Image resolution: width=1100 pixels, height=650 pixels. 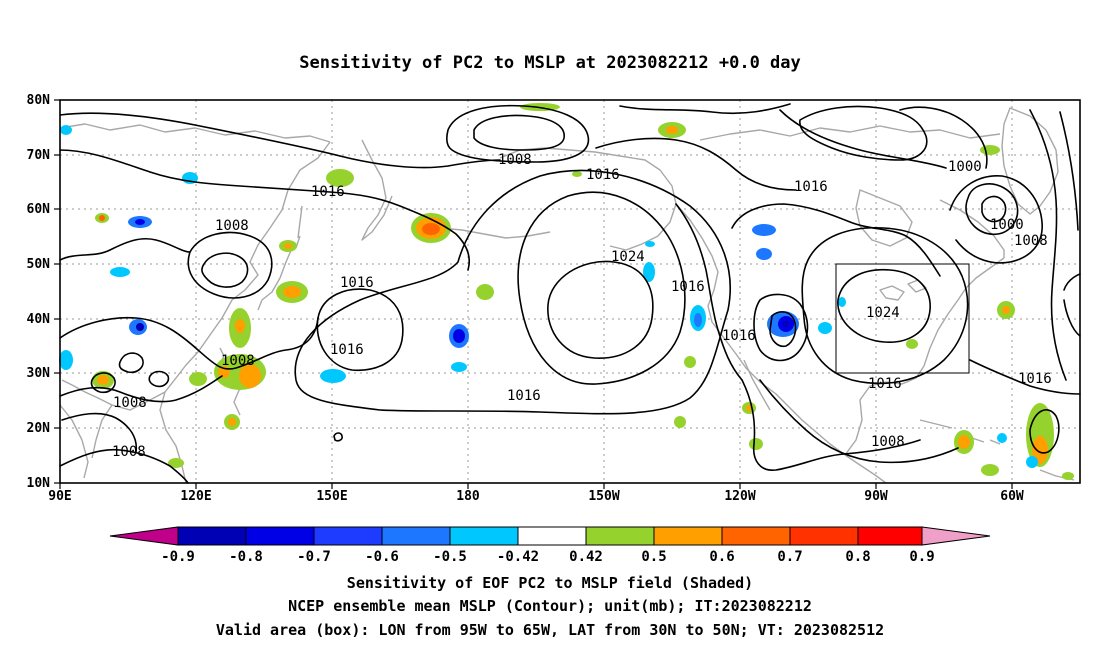 What do you see at coordinates (884, 410) in the screenshot?
I see `coastline-gulf-of-mexico` at bounding box center [884, 410].